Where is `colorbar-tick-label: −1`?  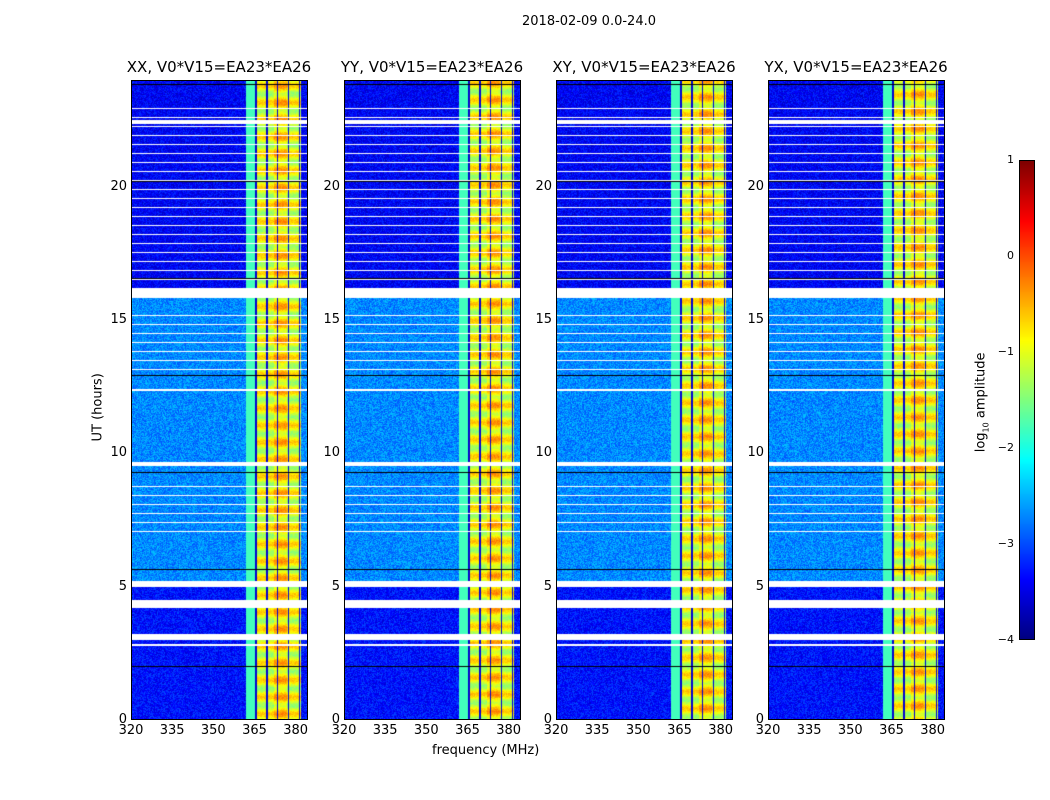
colorbar-tick-label: −1 is located at coordinates (1005, 351).